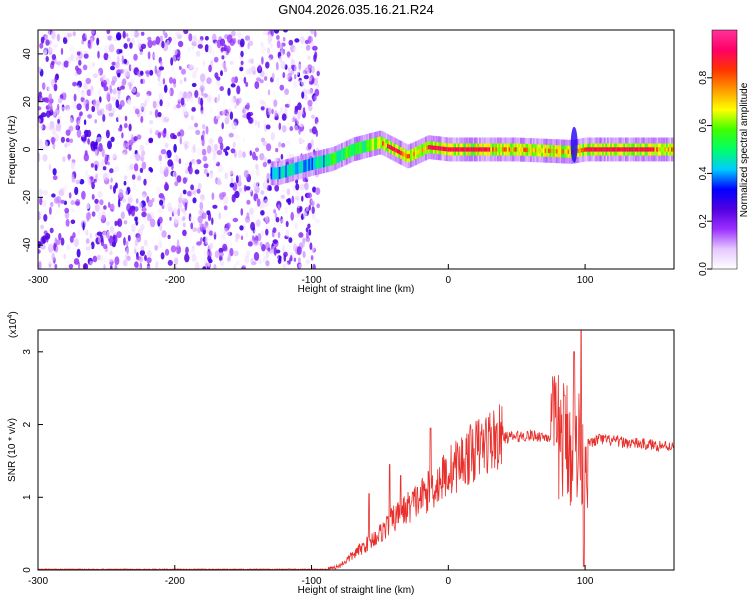 This screenshot has width=750, height=600. What do you see at coordinates (27, 570) in the screenshot?
I see `tick-label: 0` at bounding box center [27, 570].